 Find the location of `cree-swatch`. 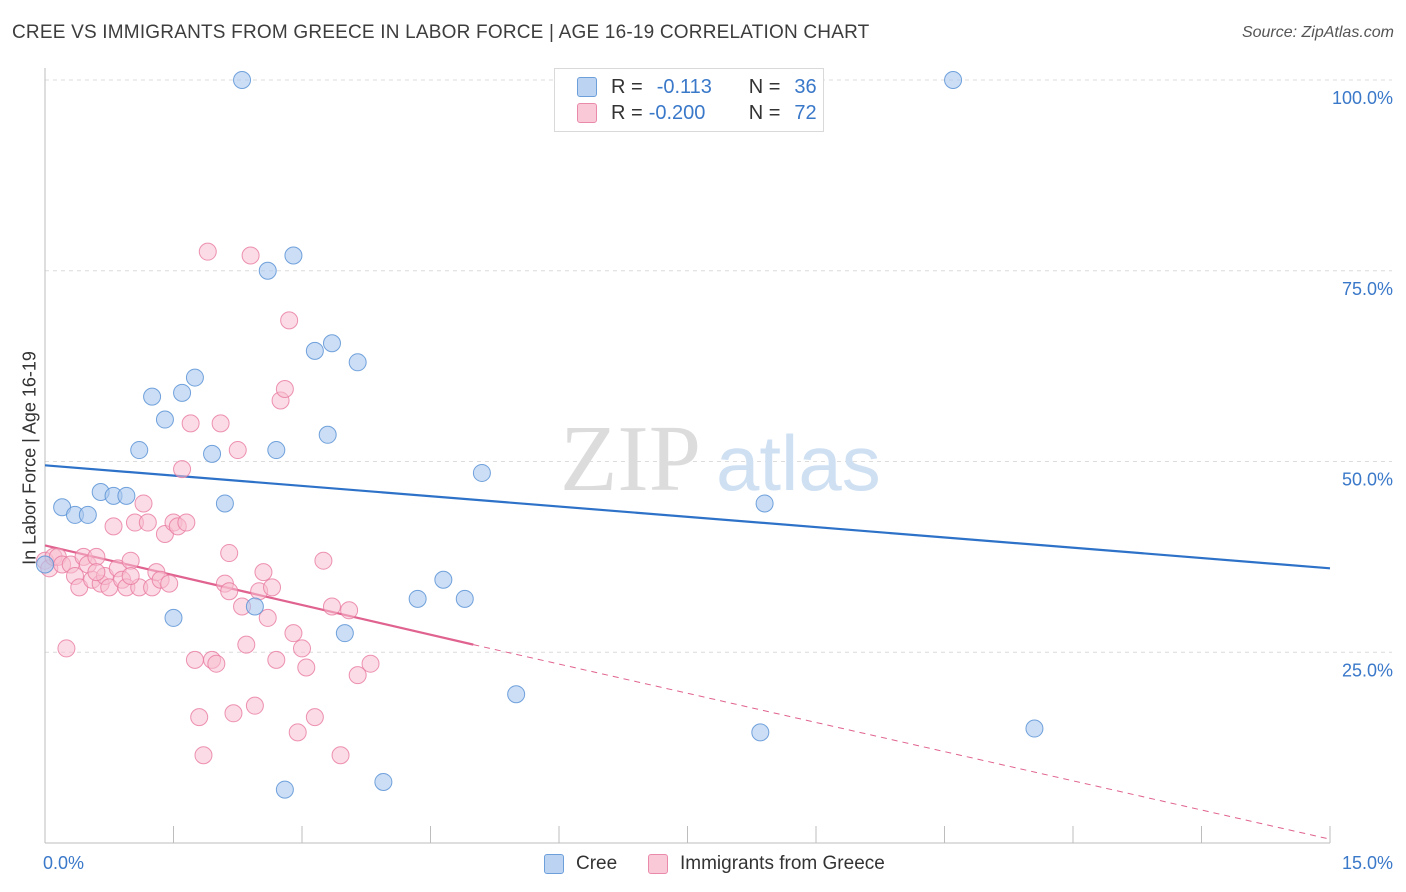

cree-swatch is located at coordinates (587, 87).